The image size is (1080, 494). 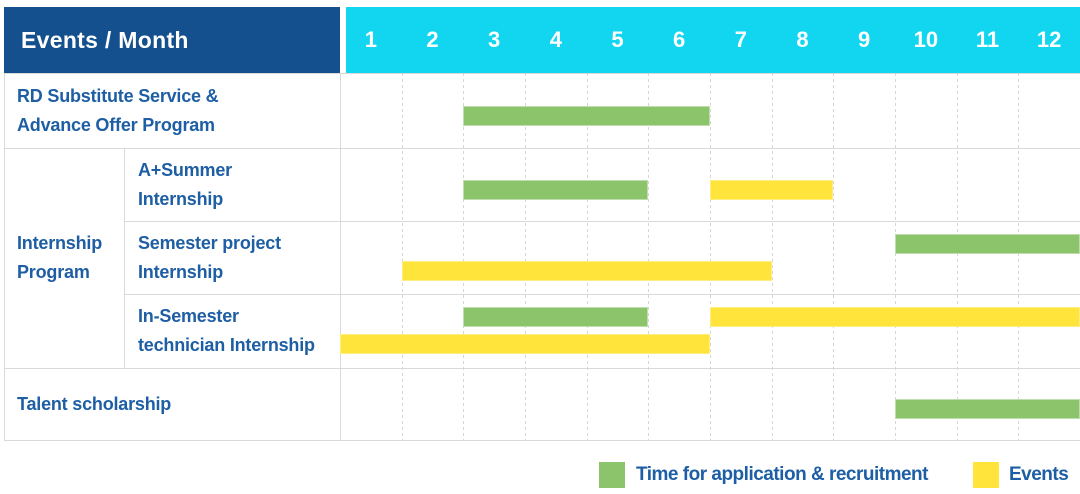 What do you see at coordinates (232, 257) in the screenshot?
I see `row-label-semester-project-internship: Semester project Internship` at bounding box center [232, 257].